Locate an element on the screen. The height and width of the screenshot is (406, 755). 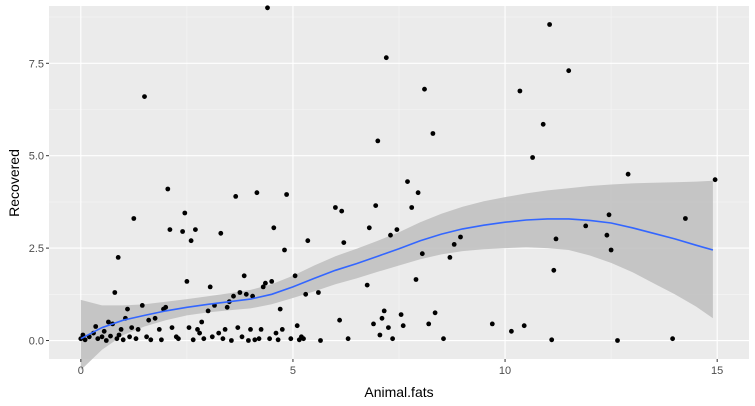
x-tick-label: 5 is located at coordinates (293, 371).